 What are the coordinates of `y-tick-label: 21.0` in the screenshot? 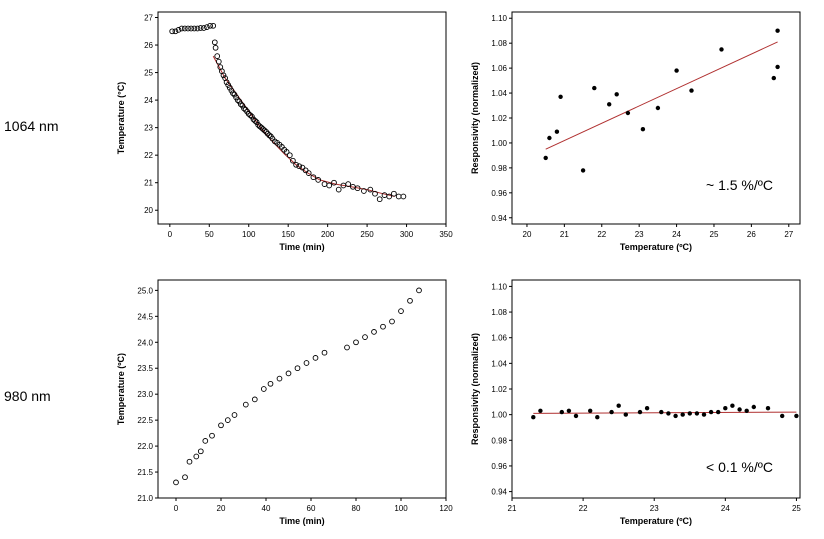 It's located at (145, 498).